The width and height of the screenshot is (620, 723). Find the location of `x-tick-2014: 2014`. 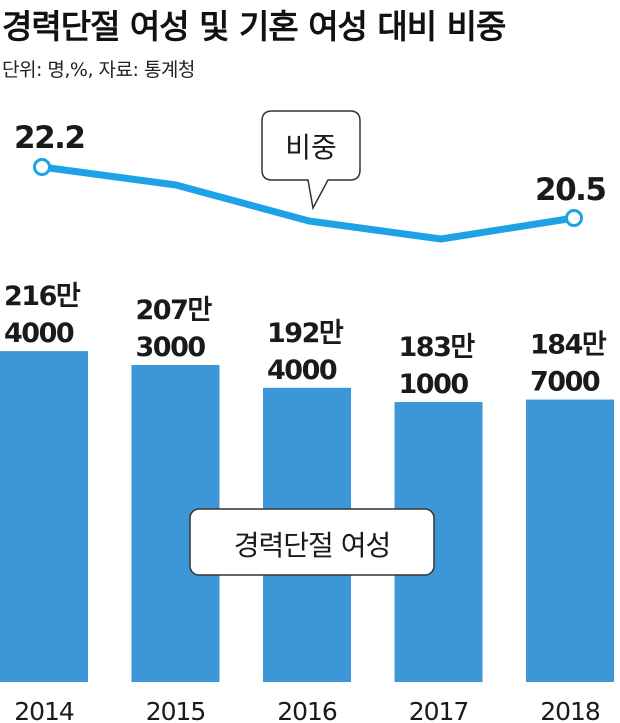

x-tick-2014: 2014 is located at coordinates (44, 710).